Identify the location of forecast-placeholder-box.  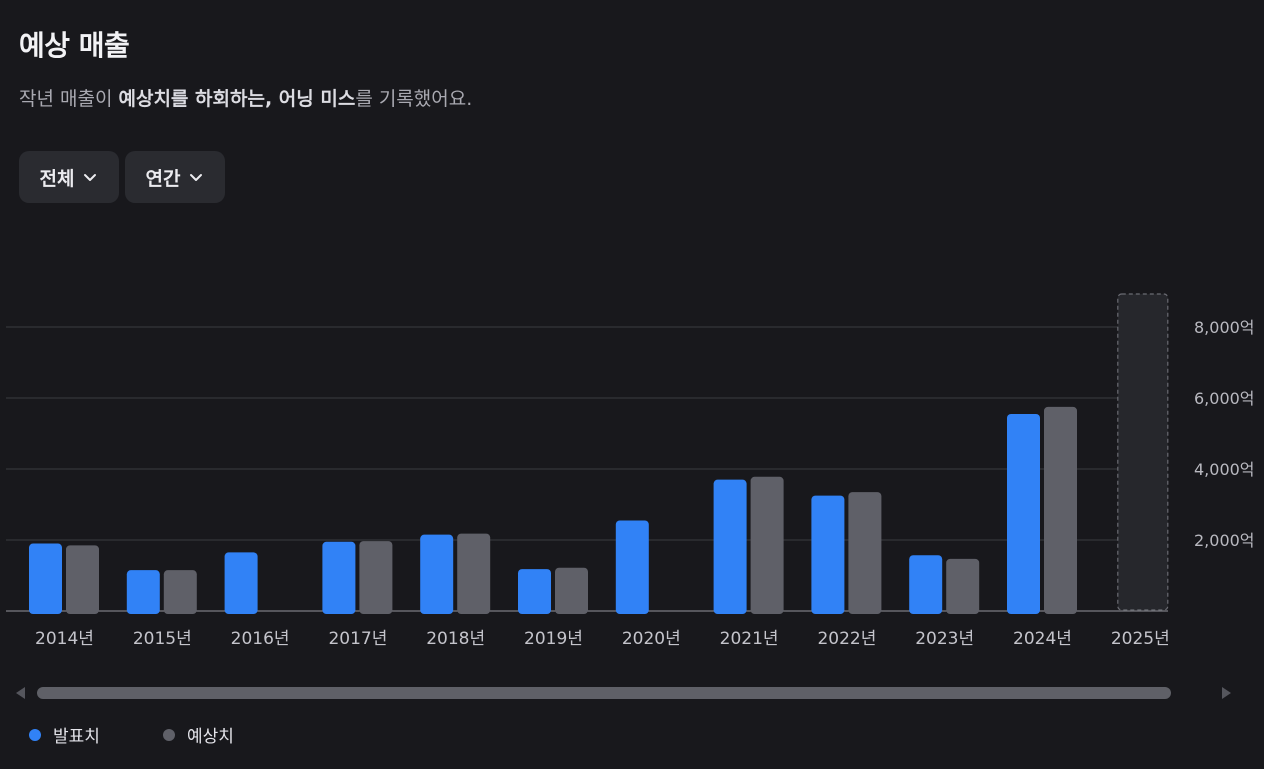
(1143, 452).